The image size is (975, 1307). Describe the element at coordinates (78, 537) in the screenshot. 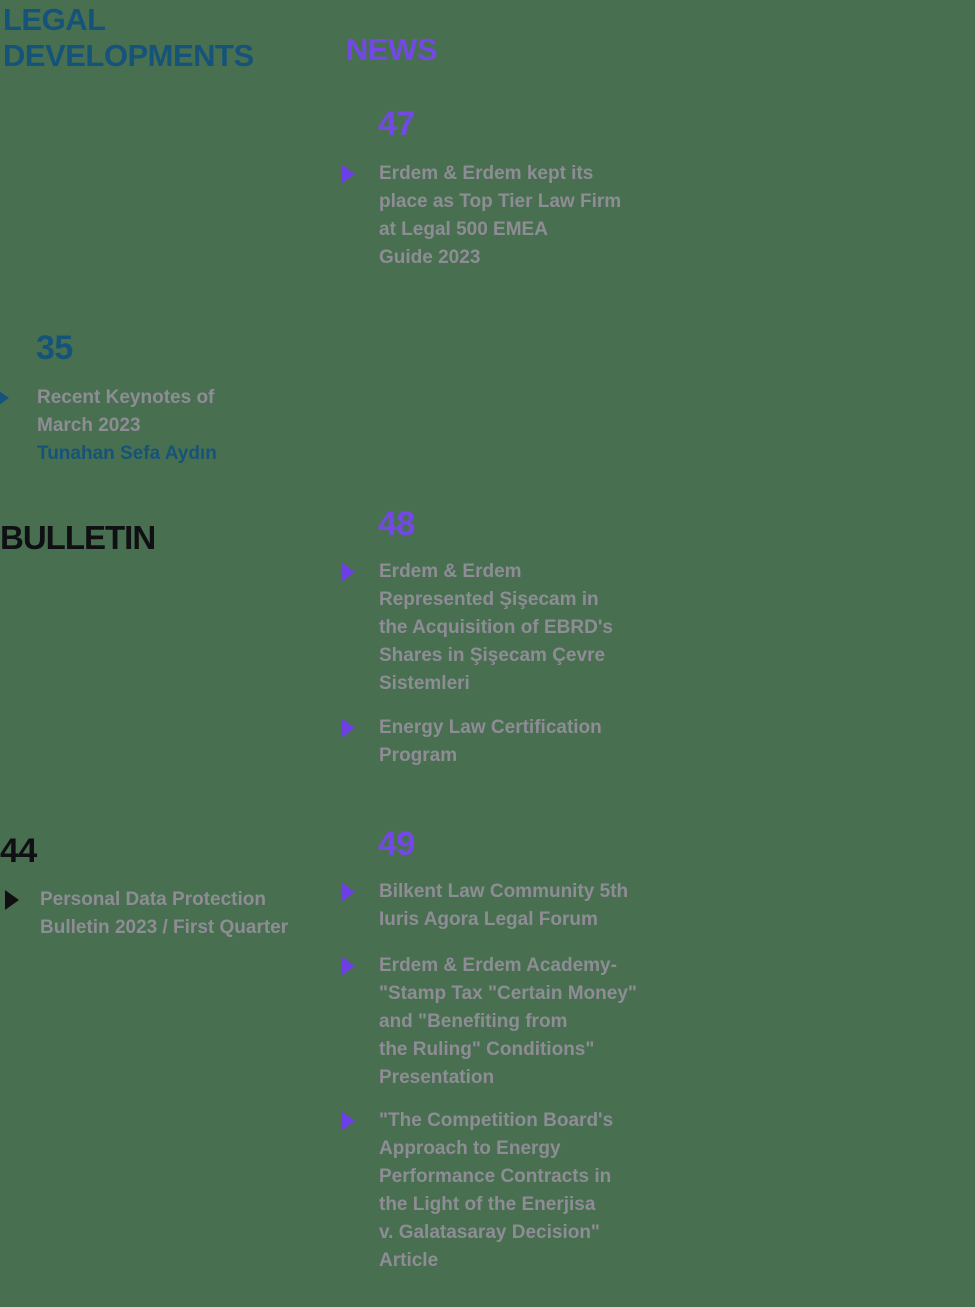

I see `bulletin-heading: BULLETIN` at that location.